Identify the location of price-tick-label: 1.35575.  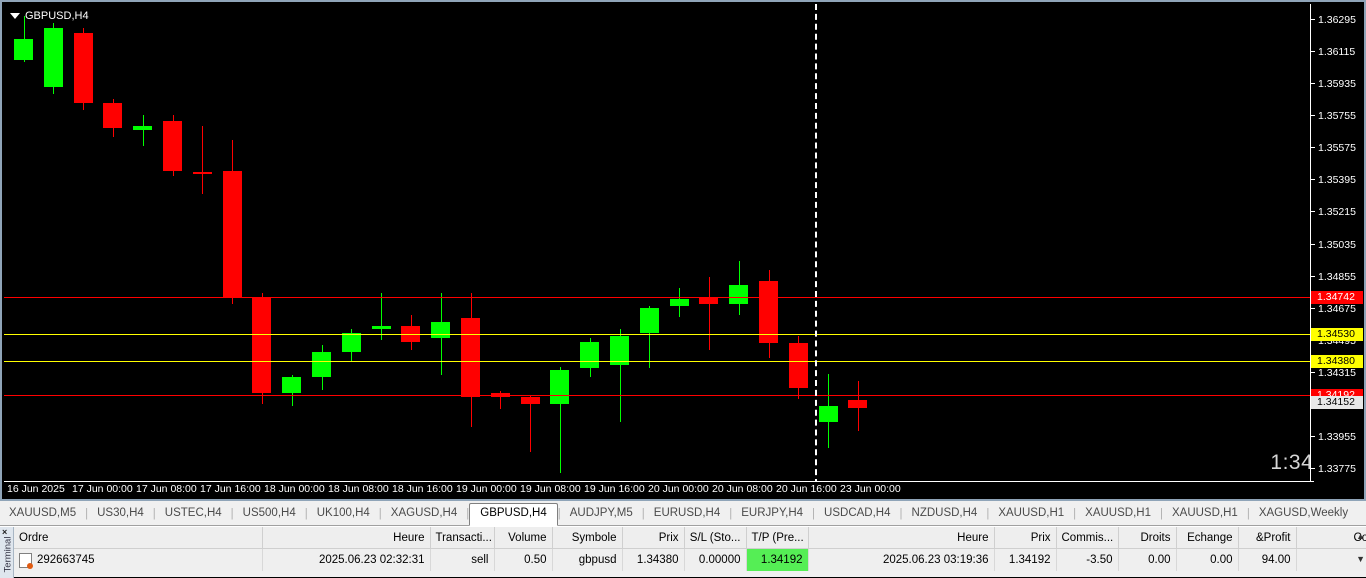
(1337, 148).